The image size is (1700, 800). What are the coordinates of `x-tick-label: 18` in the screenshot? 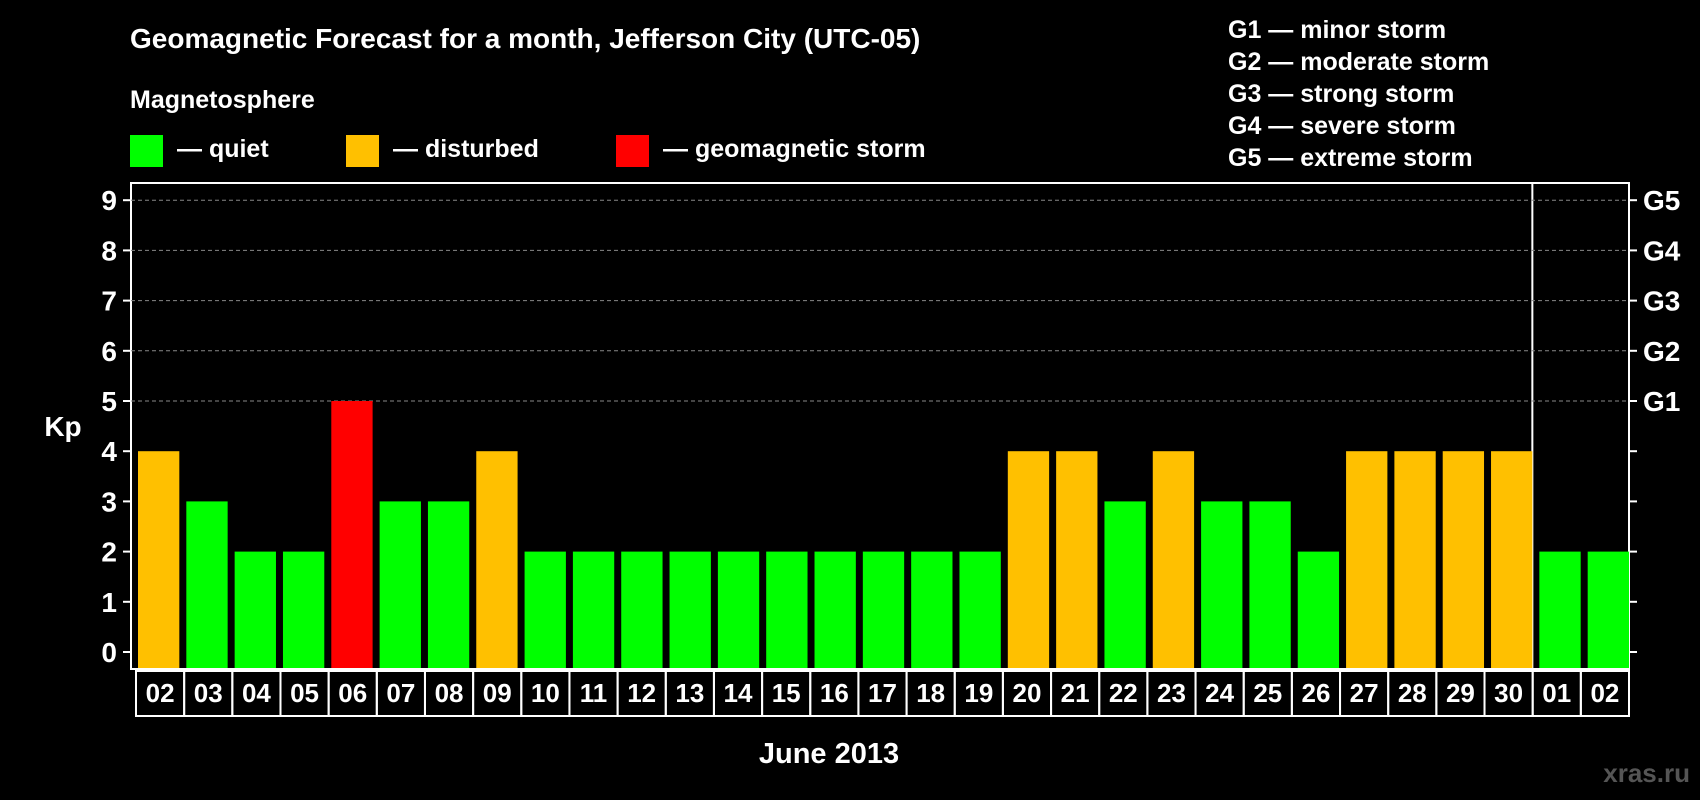 It's located at (930, 693).